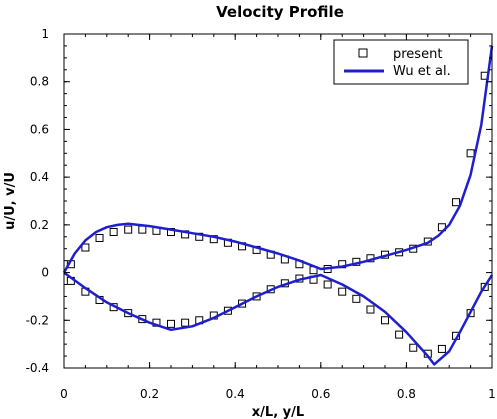  What do you see at coordinates (10, 201) in the screenshot?
I see `y-axis-label: u/U, v/U` at bounding box center [10, 201].